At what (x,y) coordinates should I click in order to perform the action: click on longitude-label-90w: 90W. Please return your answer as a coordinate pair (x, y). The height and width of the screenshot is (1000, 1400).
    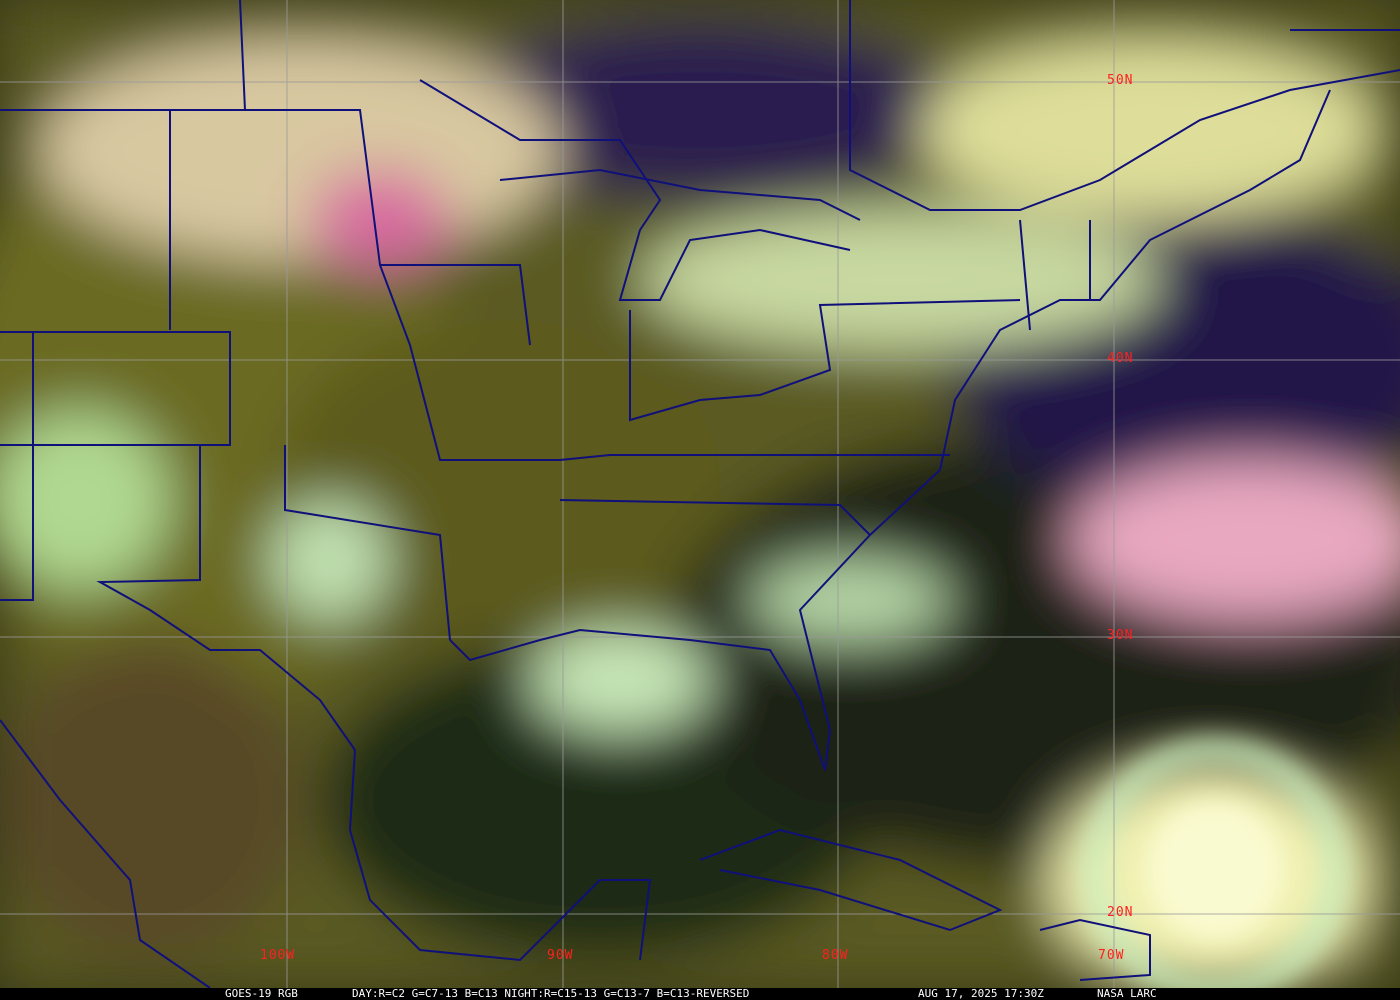
    Looking at the image, I should click on (560, 955).